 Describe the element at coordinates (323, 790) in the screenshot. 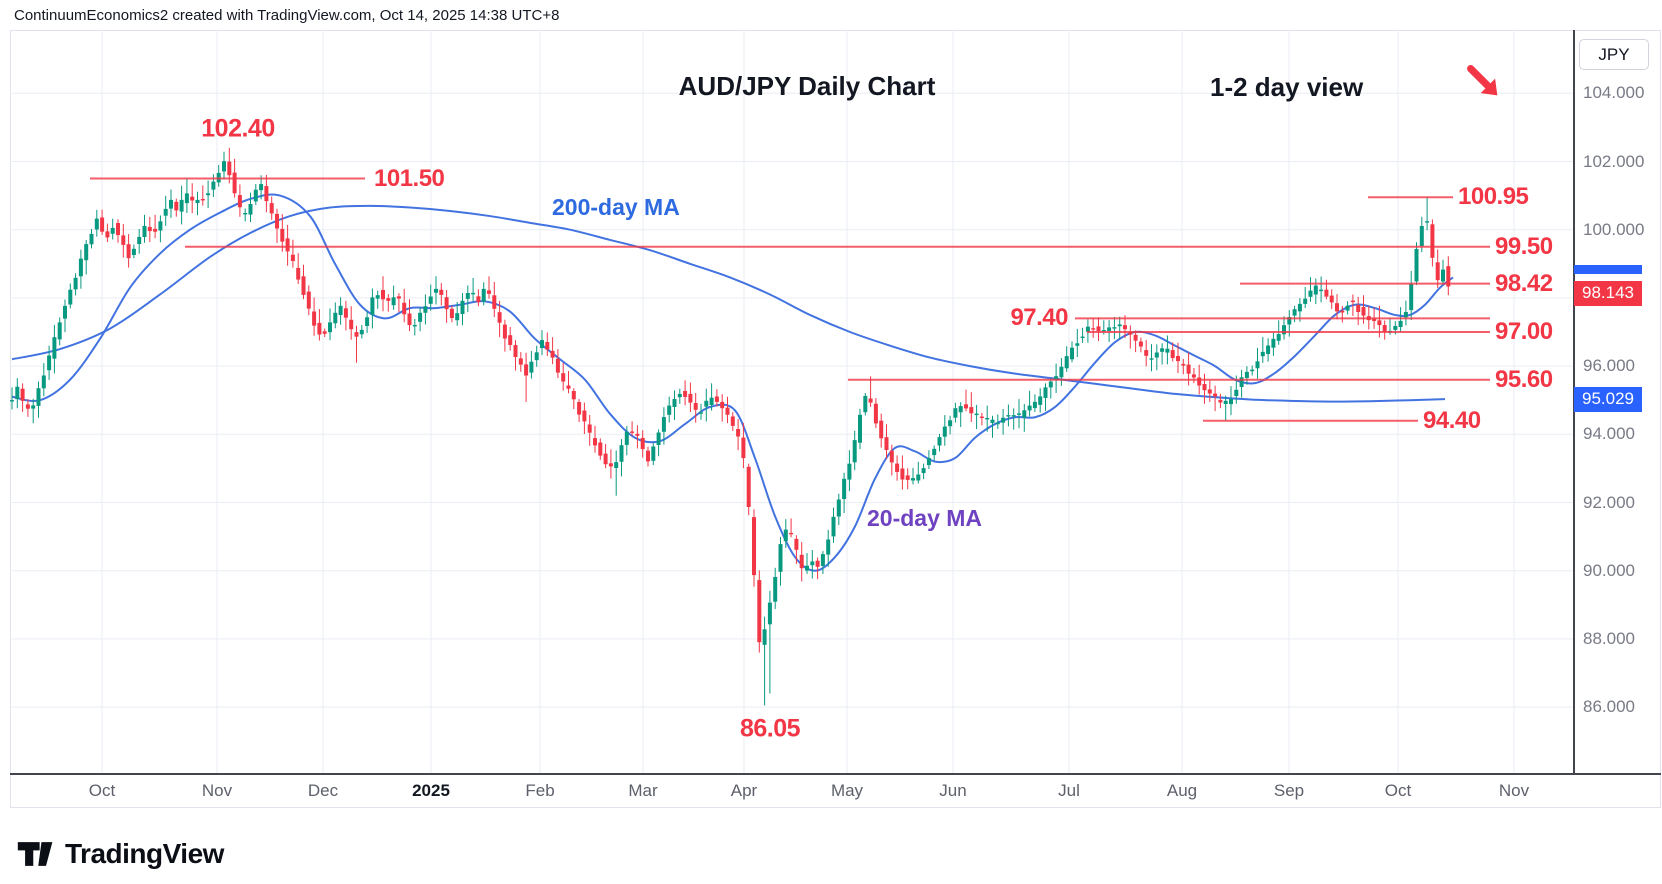

I see `month-tick-label: Dec` at that location.